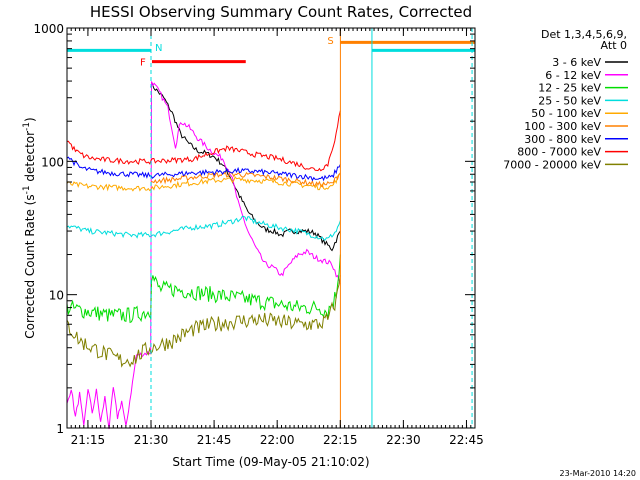  What do you see at coordinates (552, 164) in the screenshot?
I see `legend-label-8: 7000 - 20000 keV` at bounding box center [552, 164].